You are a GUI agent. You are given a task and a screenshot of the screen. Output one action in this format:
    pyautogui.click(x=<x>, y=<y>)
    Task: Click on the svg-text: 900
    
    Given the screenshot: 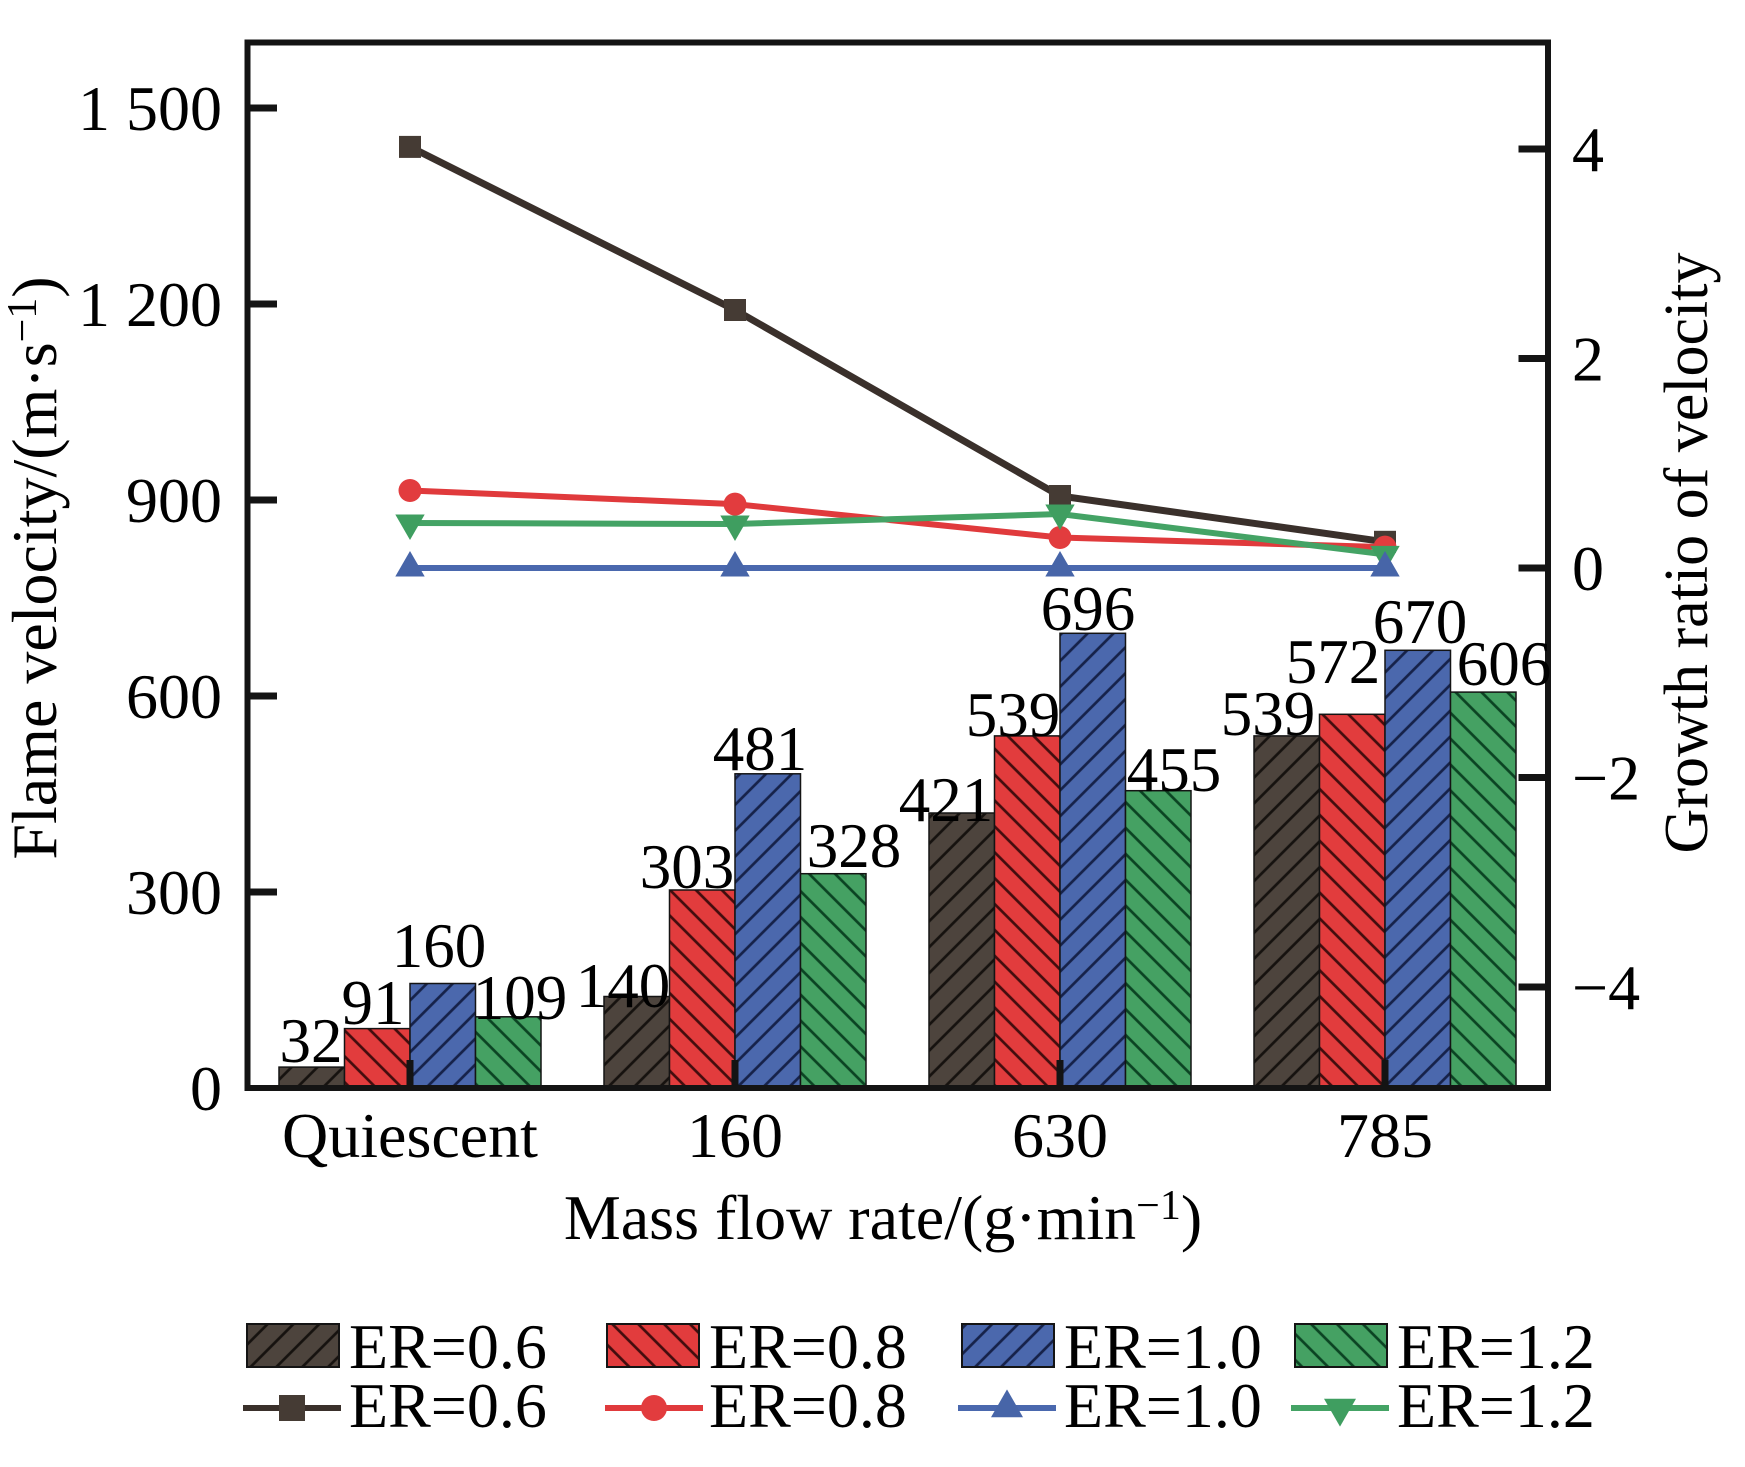 What is the action you would take?
    pyautogui.click(x=174, y=500)
    